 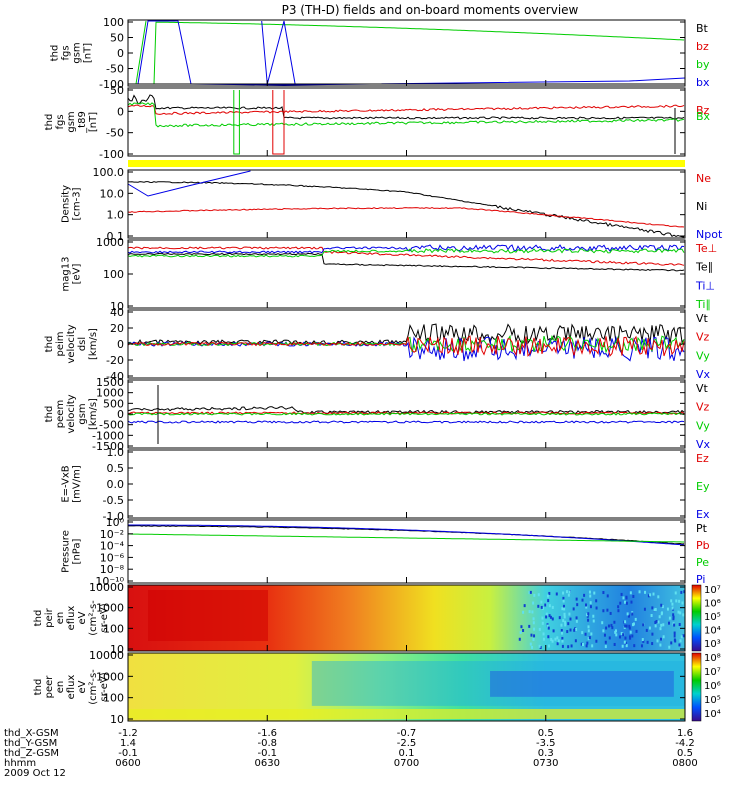 What do you see at coordinates (93, 122) in the screenshot?
I see `y-axis-label: [nT]` at bounding box center [93, 122].